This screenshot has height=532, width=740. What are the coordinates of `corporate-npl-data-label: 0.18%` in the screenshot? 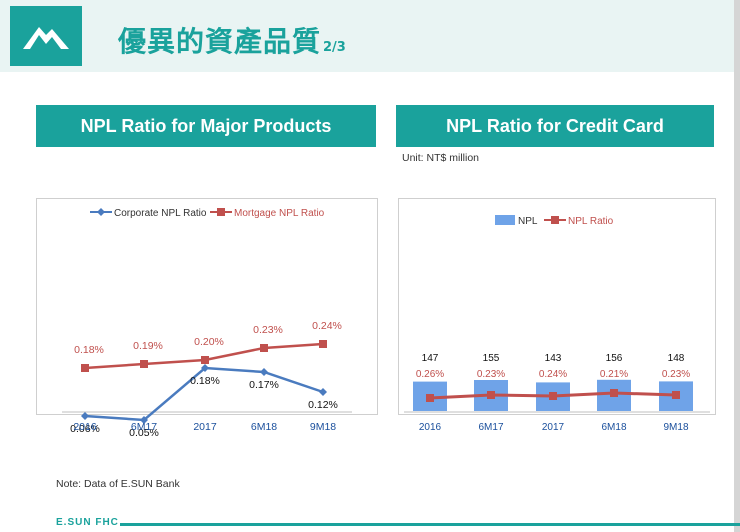 It's located at (205, 381).